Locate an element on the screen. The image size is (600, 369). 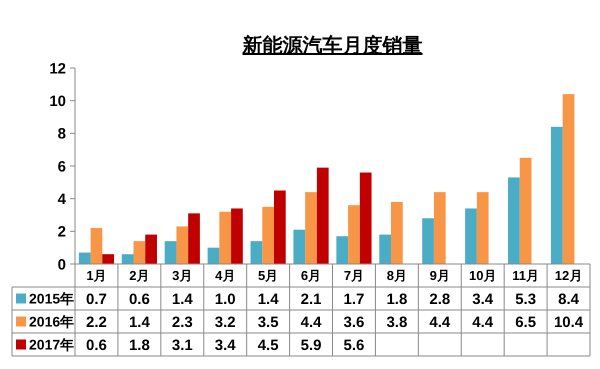
data-label: 3.2 is located at coordinates (225, 322).